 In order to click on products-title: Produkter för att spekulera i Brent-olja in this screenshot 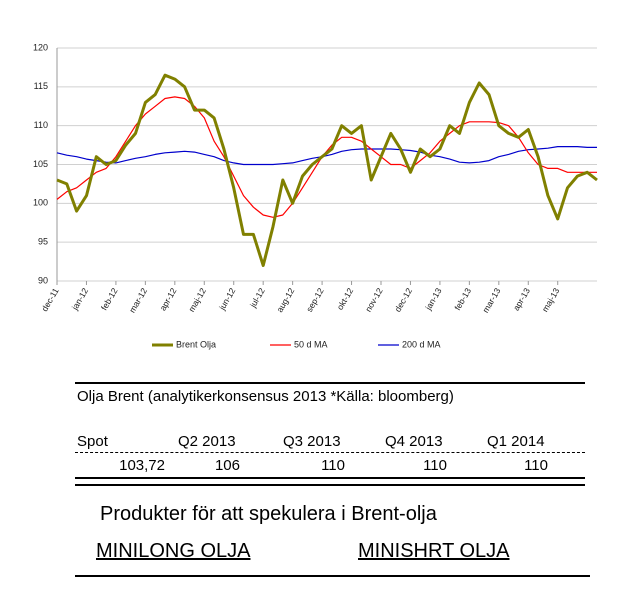, I will do `click(268, 514)`.